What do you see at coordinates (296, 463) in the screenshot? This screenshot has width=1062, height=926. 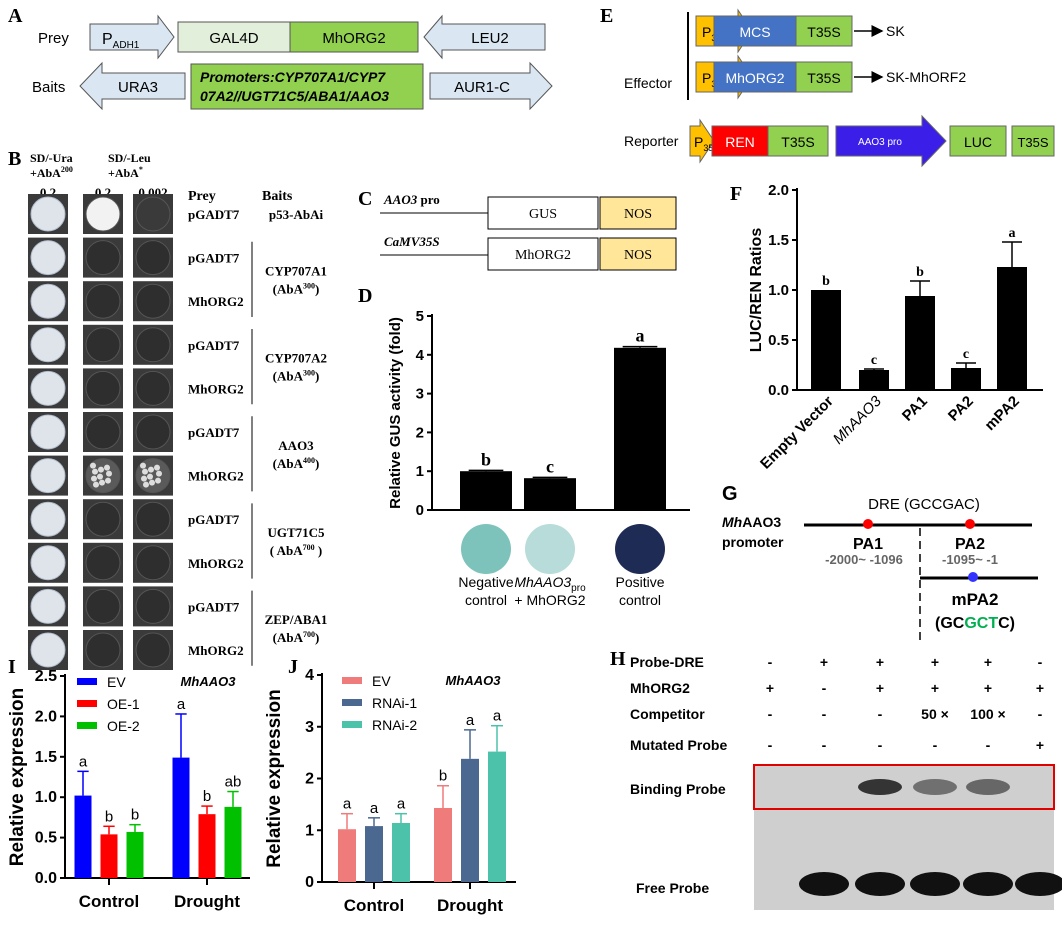 I see `bait-aba-conc: (AbA400)` at bounding box center [296, 463].